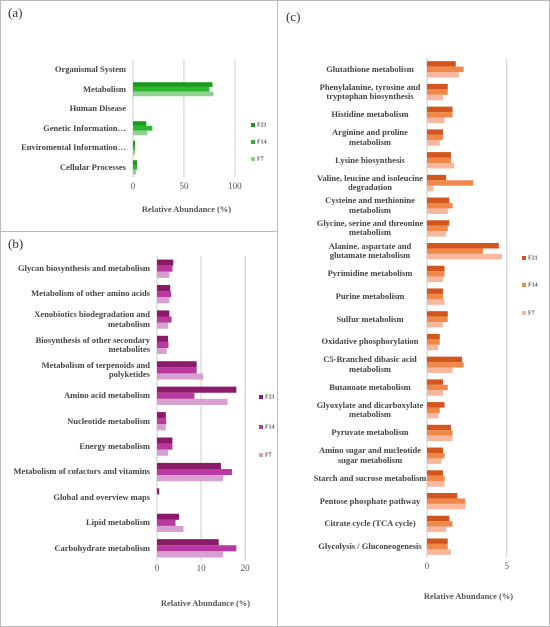 This screenshot has width=550, height=627. Describe the element at coordinates (370, 68) in the screenshot. I see `y-tick-label: Glutathione metabolism` at that location.